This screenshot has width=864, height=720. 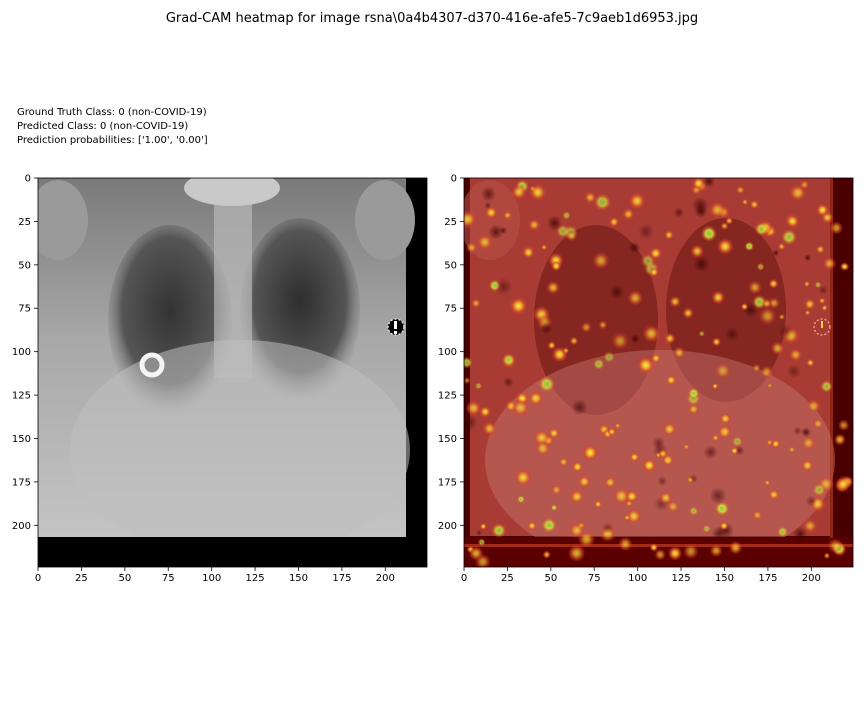 I want to click on y-tick-label: 150, so click(x=447, y=439).